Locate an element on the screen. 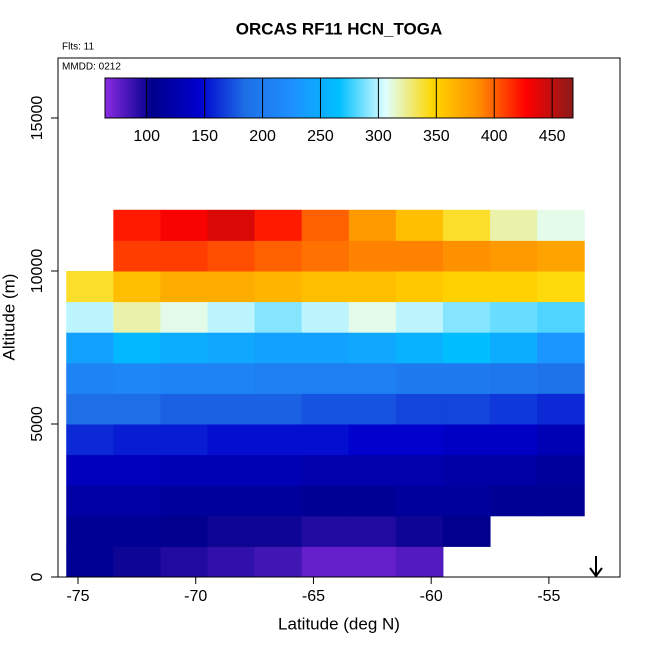  annotation: MMDD: 0212 is located at coordinates (91, 67).